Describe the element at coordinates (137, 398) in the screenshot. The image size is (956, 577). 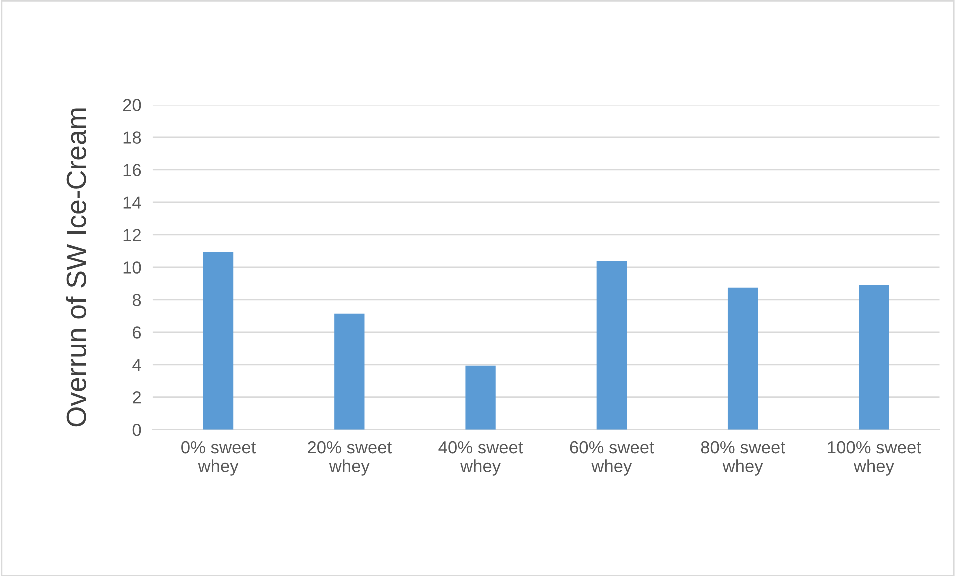
I see `y-tick-label: 2` at that location.